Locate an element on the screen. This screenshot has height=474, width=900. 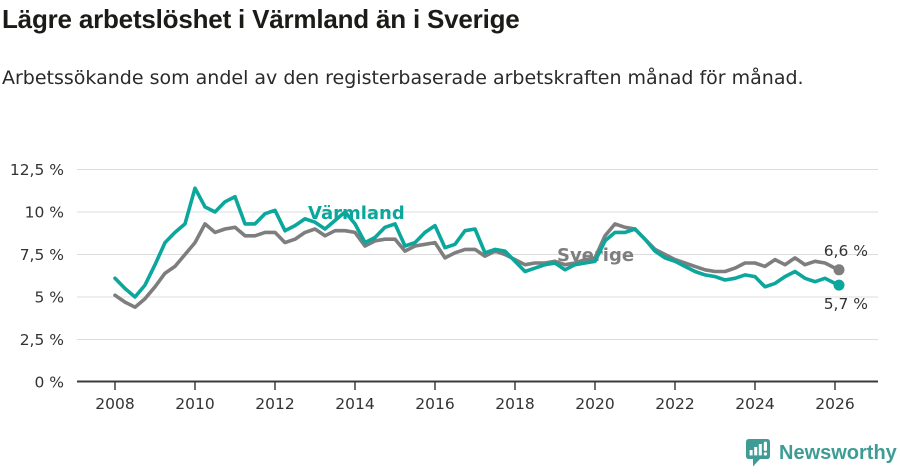
y-tick-label: 10 % is located at coordinates (44, 213).